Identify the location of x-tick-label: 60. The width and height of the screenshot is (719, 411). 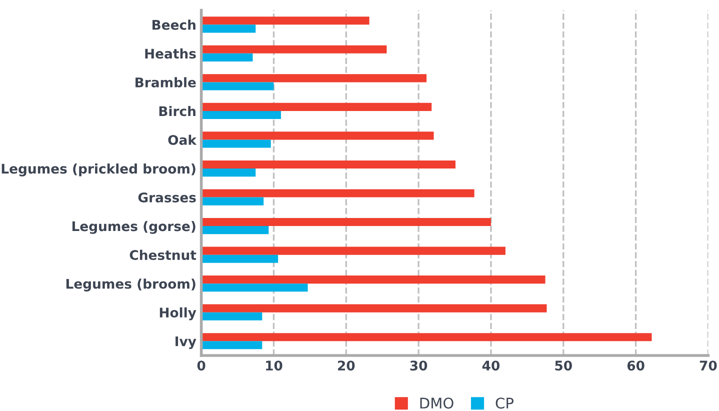
(635, 365).